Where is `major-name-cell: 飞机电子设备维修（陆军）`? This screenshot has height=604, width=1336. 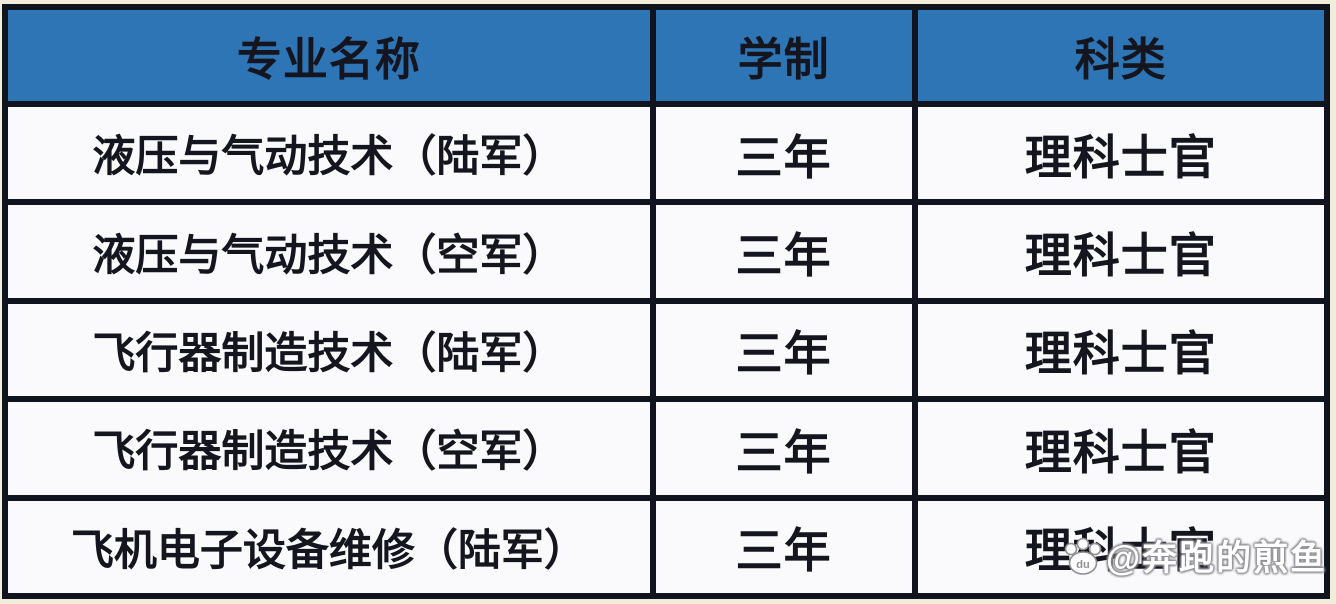
major-name-cell: 飞机电子设备维修（陆军） is located at coordinates (329, 547).